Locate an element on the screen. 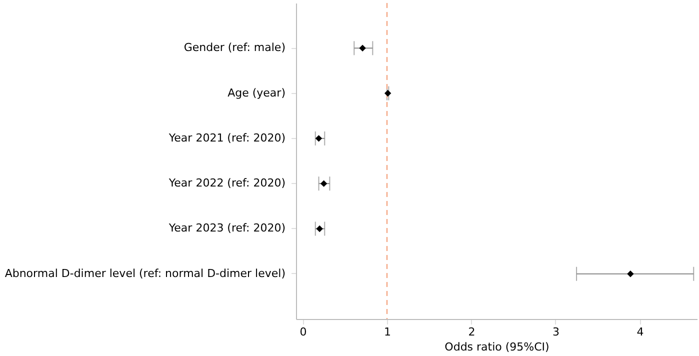  x-tick-label: 1 is located at coordinates (387, 332).